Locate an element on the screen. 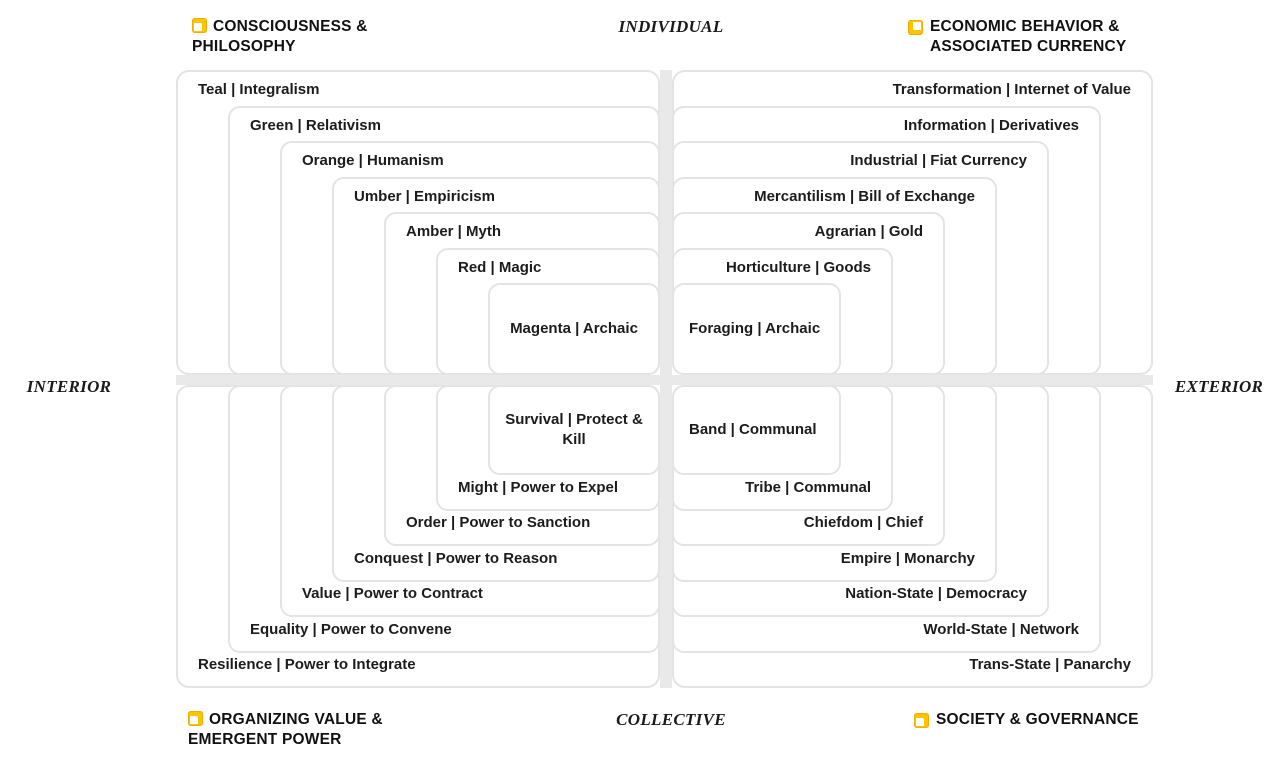 The height and width of the screenshot is (782, 1288). level-box-foraging: Foraging | Archaic is located at coordinates (756, 329).